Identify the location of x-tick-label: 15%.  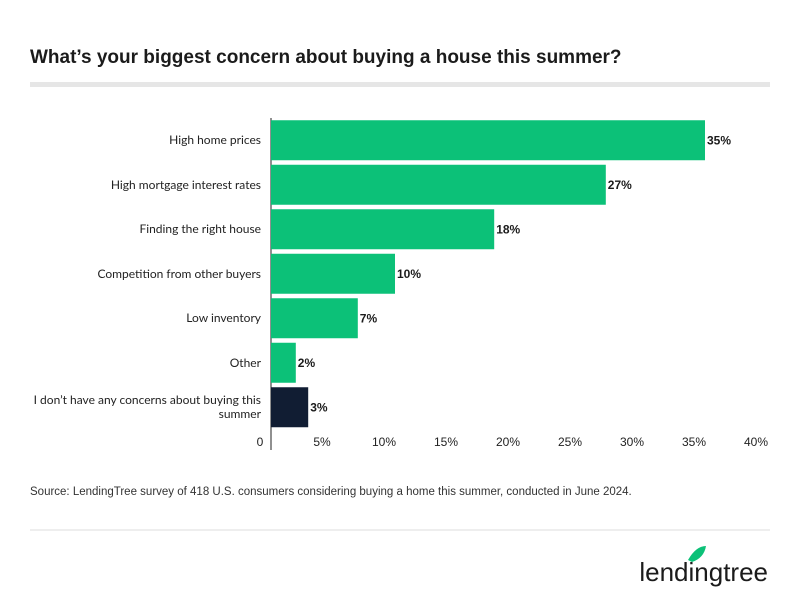
(446, 442).